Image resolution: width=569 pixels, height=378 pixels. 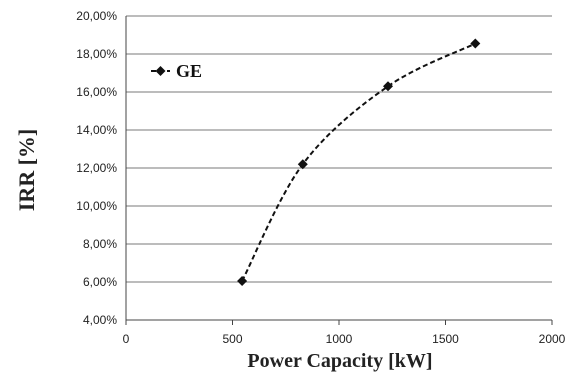 I want to click on y-tick-label: 10,00%, so click(x=96, y=206).